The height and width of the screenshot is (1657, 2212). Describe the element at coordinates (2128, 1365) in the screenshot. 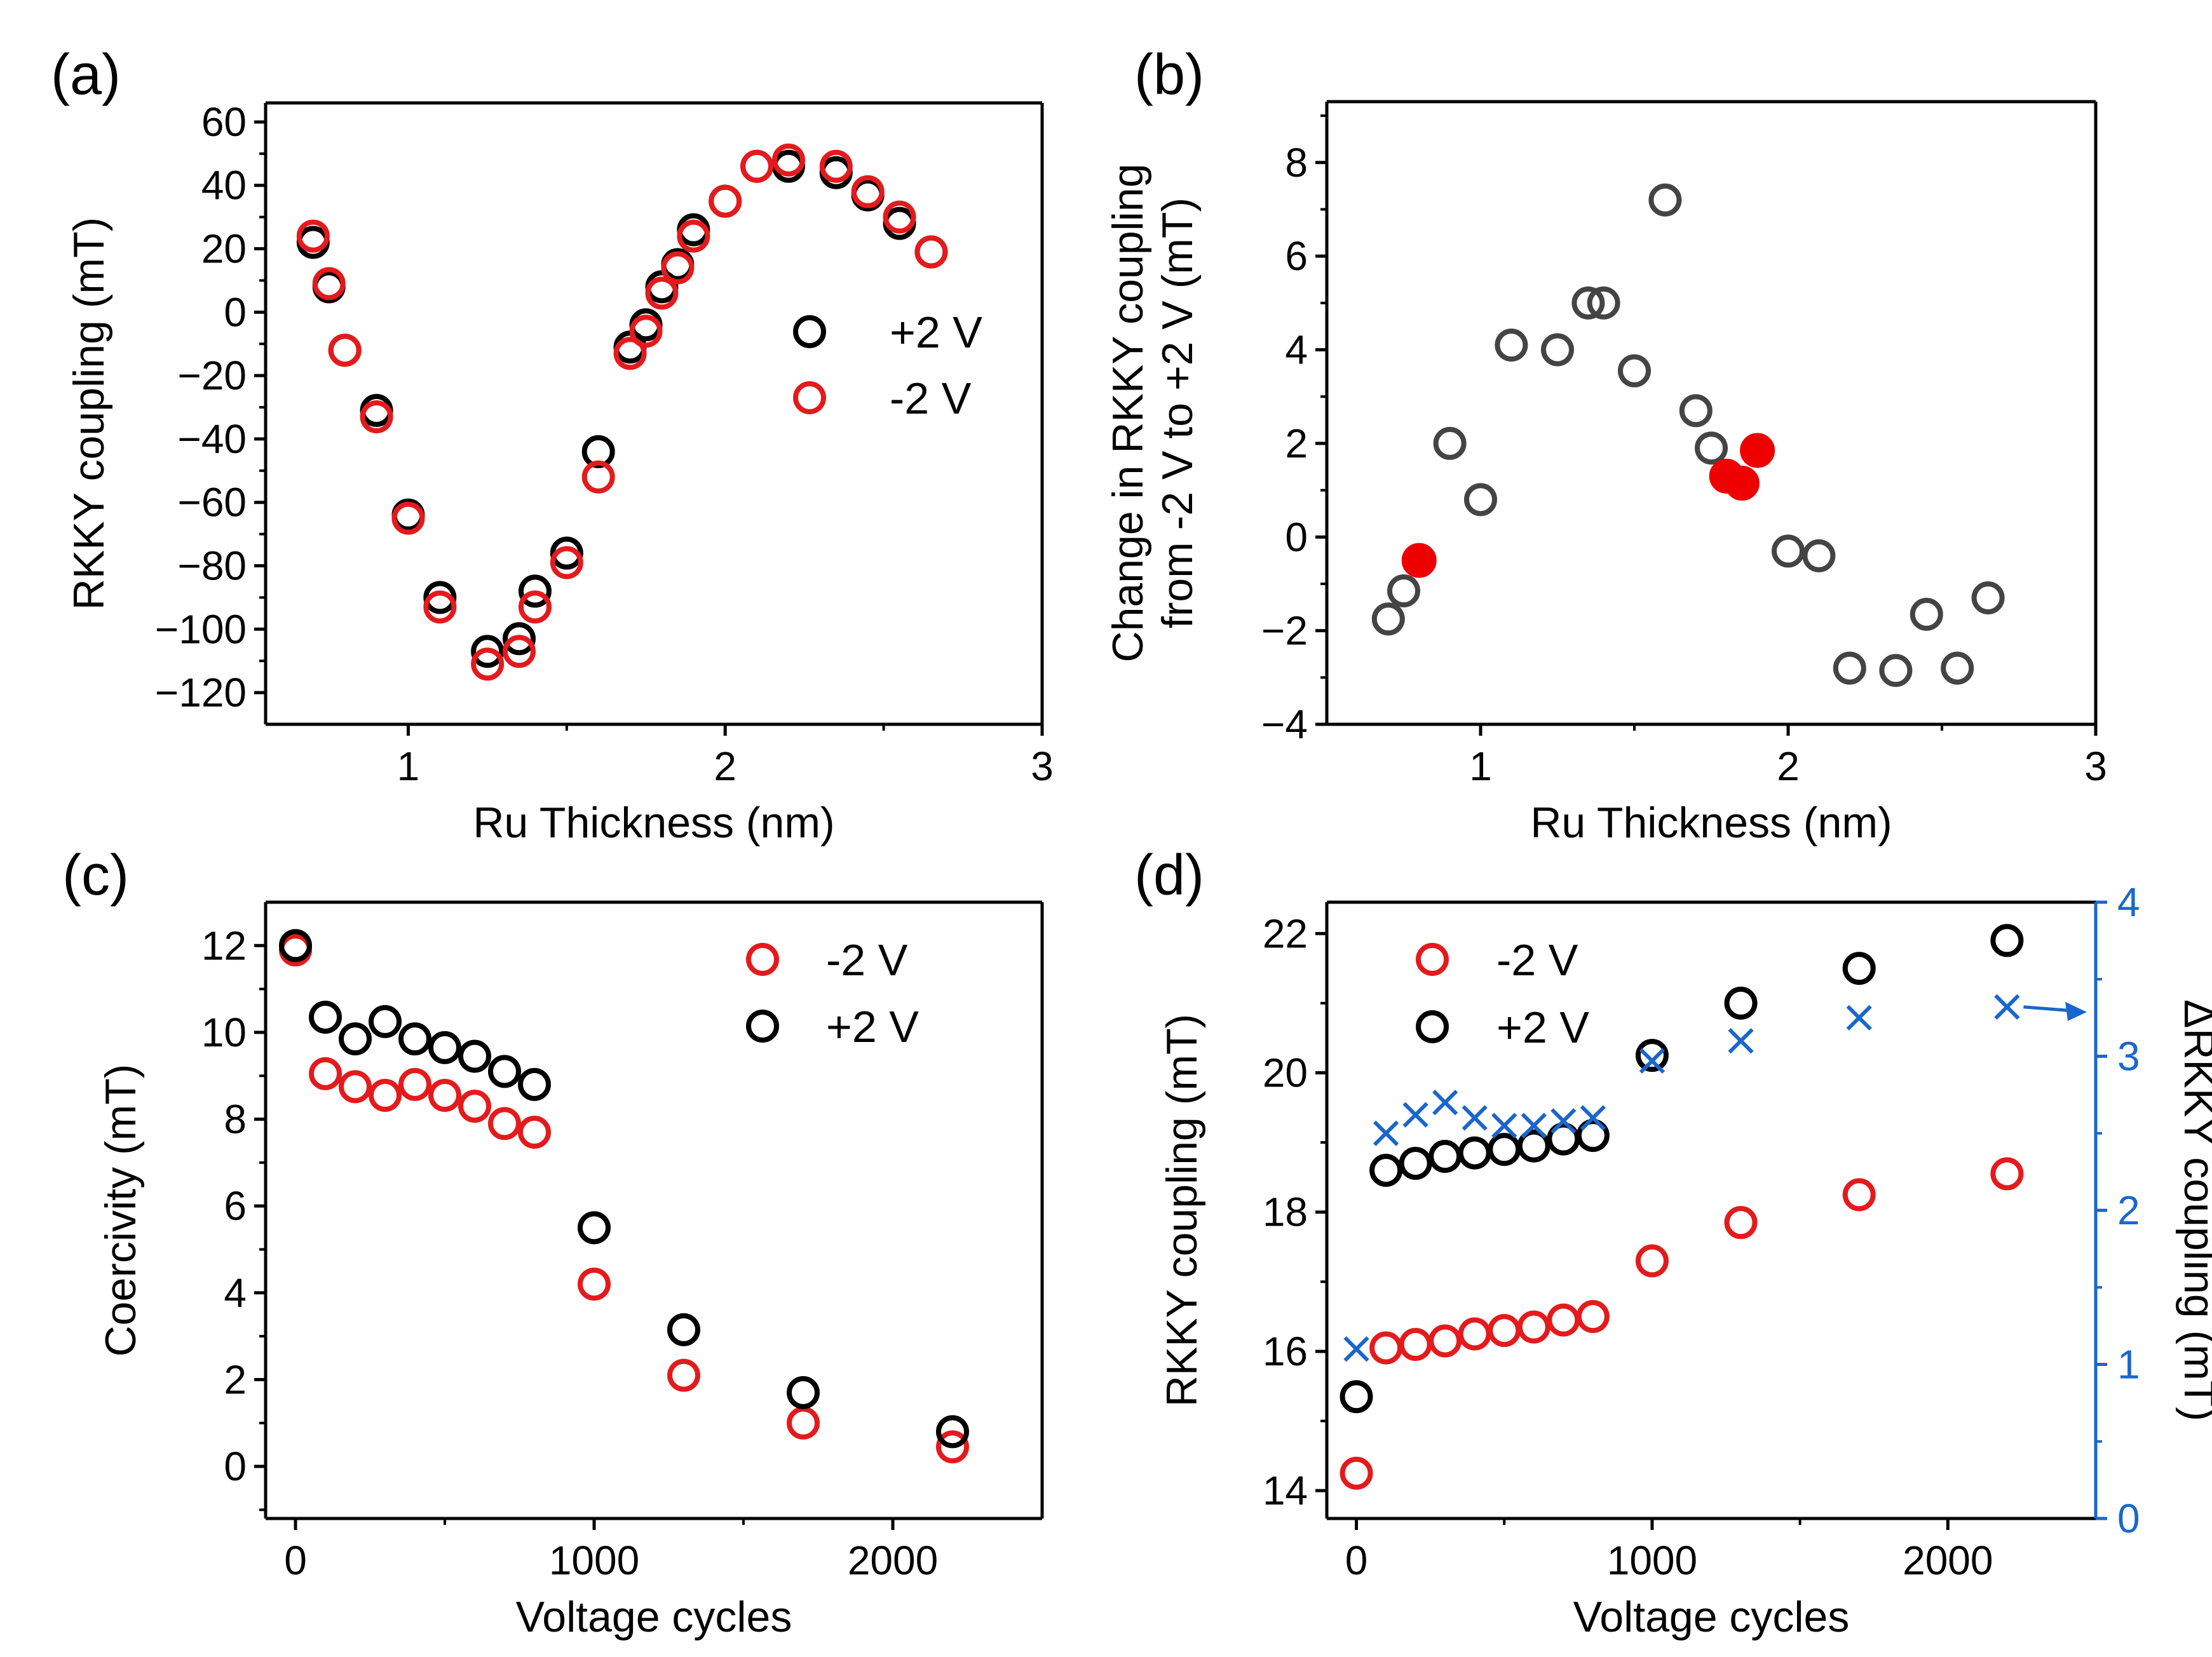

I see `y2-tick-label: 1` at that location.